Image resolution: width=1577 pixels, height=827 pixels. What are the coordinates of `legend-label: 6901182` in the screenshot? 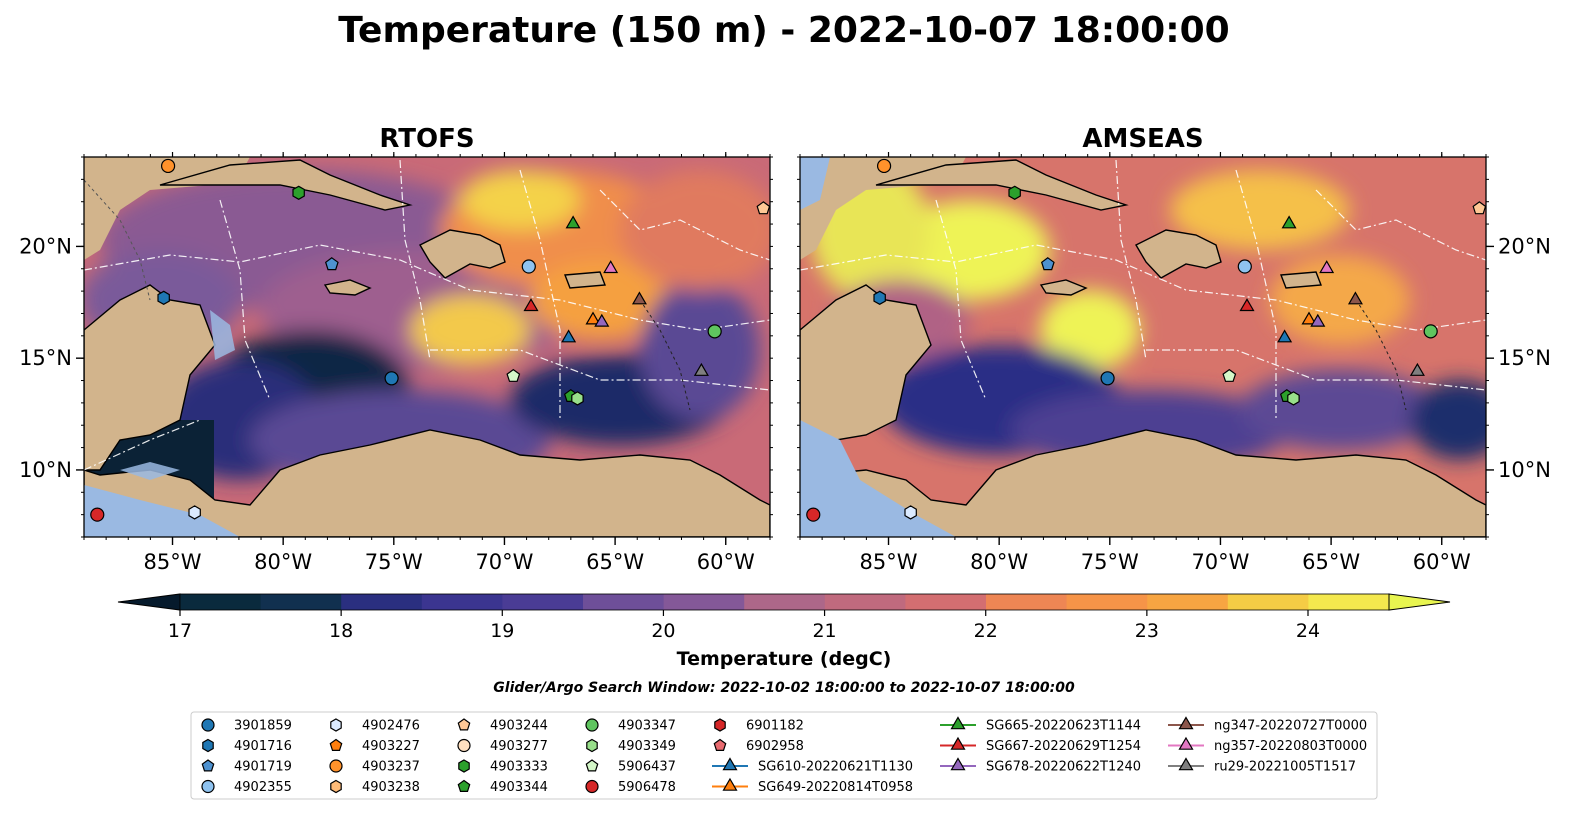 It's located at (775, 726).